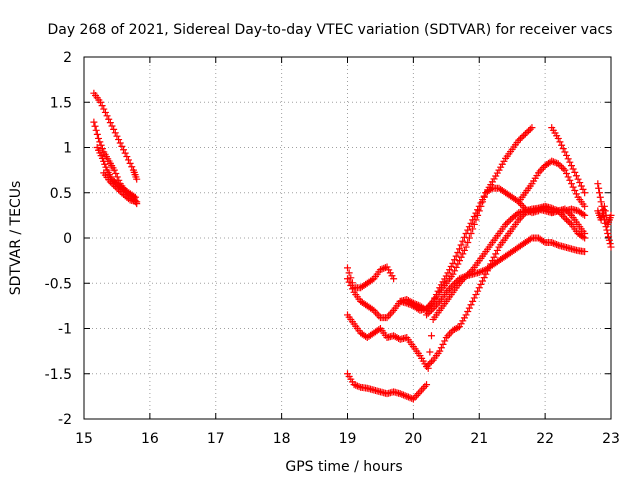 This screenshot has width=640, height=480. What do you see at coordinates (343, 467) in the screenshot?
I see `x-axis-label: GPS time / hours` at bounding box center [343, 467].